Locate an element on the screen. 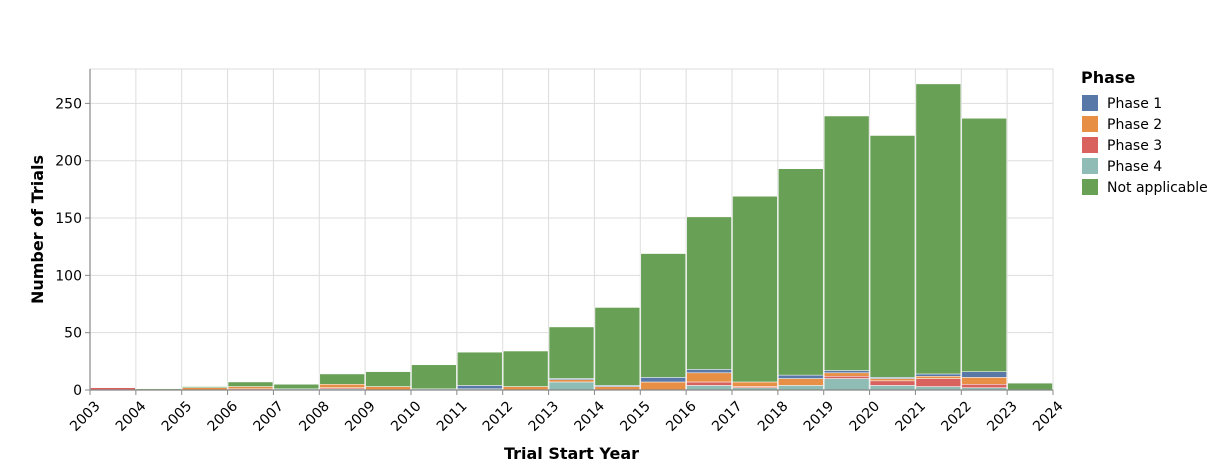 The height and width of the screenshot is (472, 1232). legend-label-phase-3: Phase 3 is located at coordinates (1134, 146).